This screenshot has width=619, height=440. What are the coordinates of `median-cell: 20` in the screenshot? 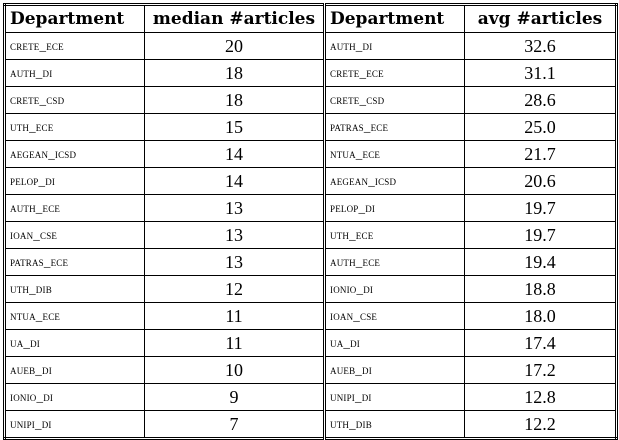 It's located at (235, 46).